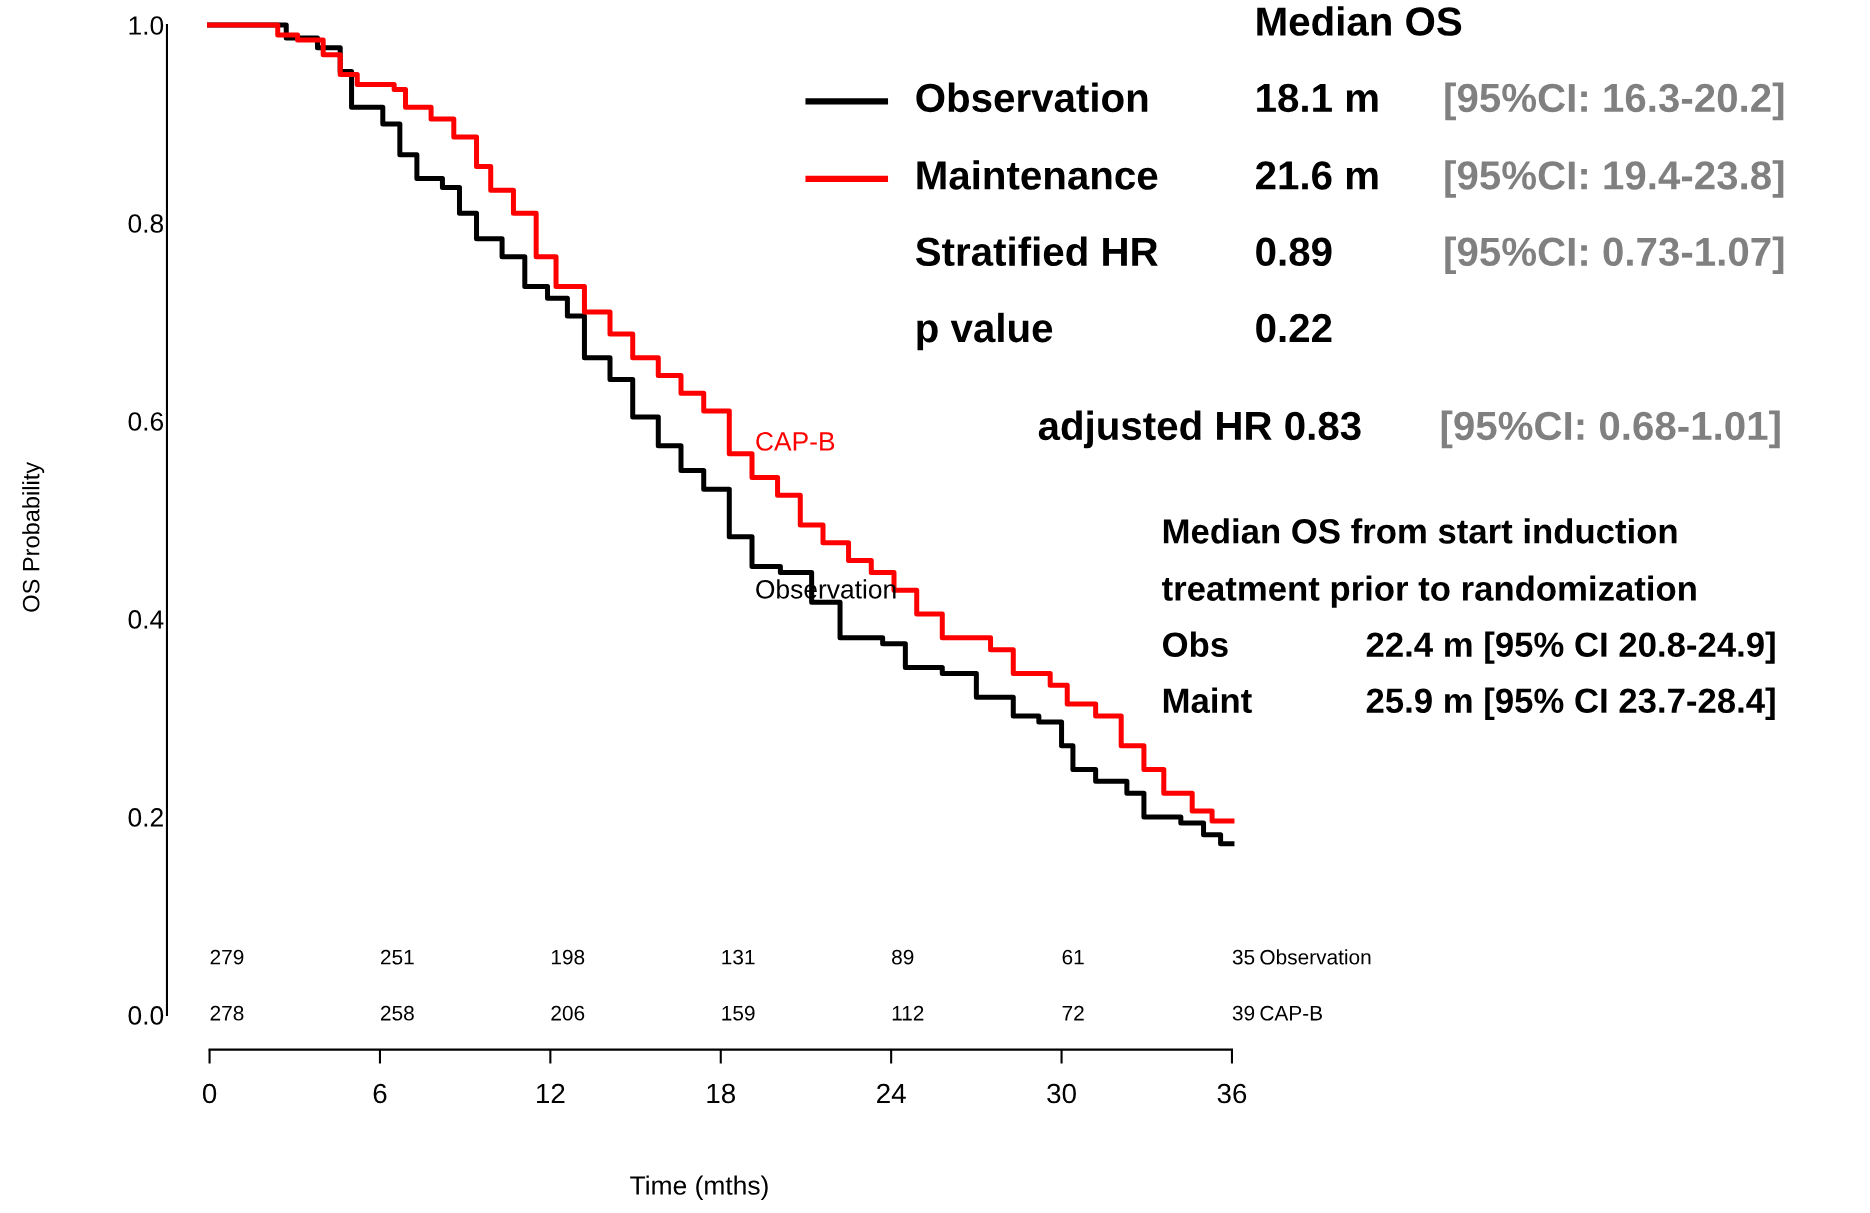 Image resolution: width=1870 pixels, height=1213 pixels. Describe the element at coordinates (1420, 531) in the screenshot. I see `annotation: Median OS from start induction` at that location.